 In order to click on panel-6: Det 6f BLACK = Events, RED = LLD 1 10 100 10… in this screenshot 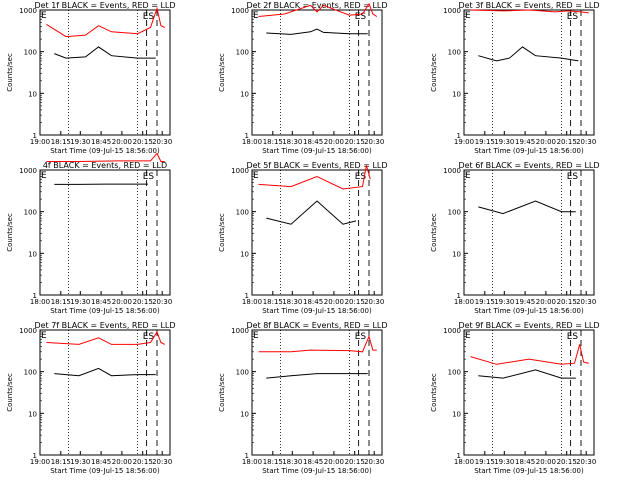, I will do `click(515, 238)`.